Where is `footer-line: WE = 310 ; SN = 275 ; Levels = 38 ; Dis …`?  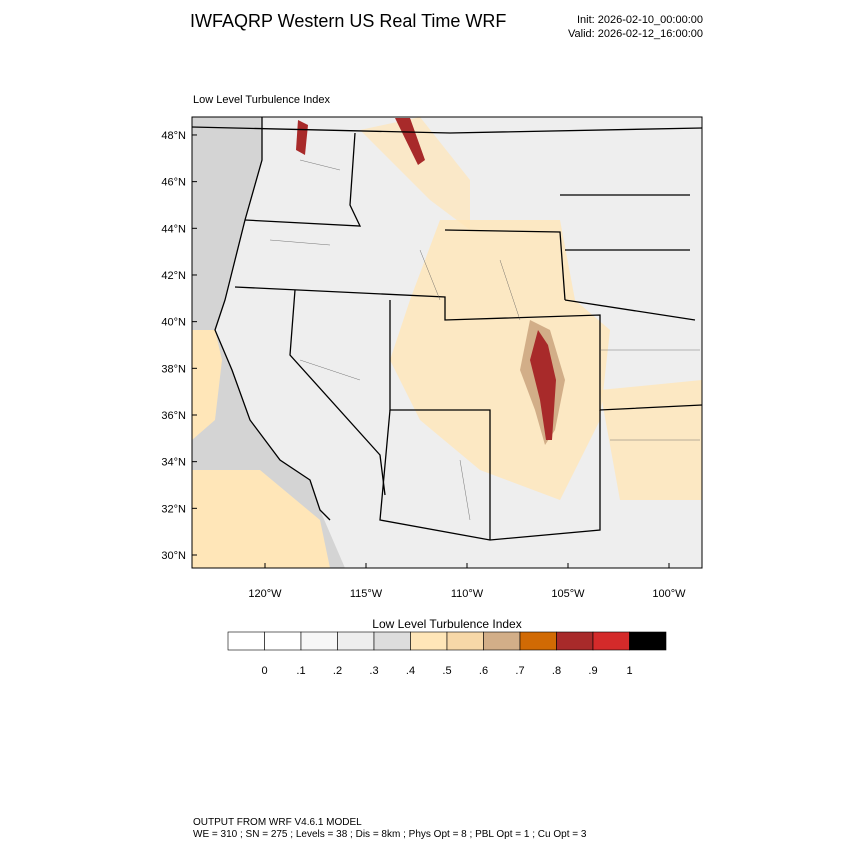
footer-line: WE = 310 ; SN = 275 ; Levels = 38 ; Dis … is located at coordinates (390, 834).